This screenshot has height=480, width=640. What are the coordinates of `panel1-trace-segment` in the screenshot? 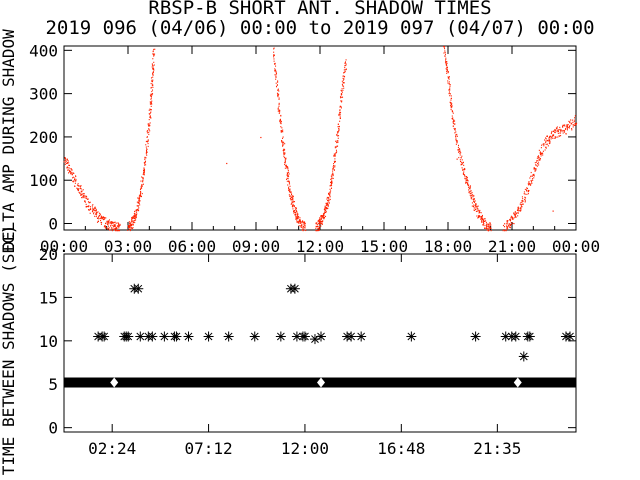 It's located at (331, 145).